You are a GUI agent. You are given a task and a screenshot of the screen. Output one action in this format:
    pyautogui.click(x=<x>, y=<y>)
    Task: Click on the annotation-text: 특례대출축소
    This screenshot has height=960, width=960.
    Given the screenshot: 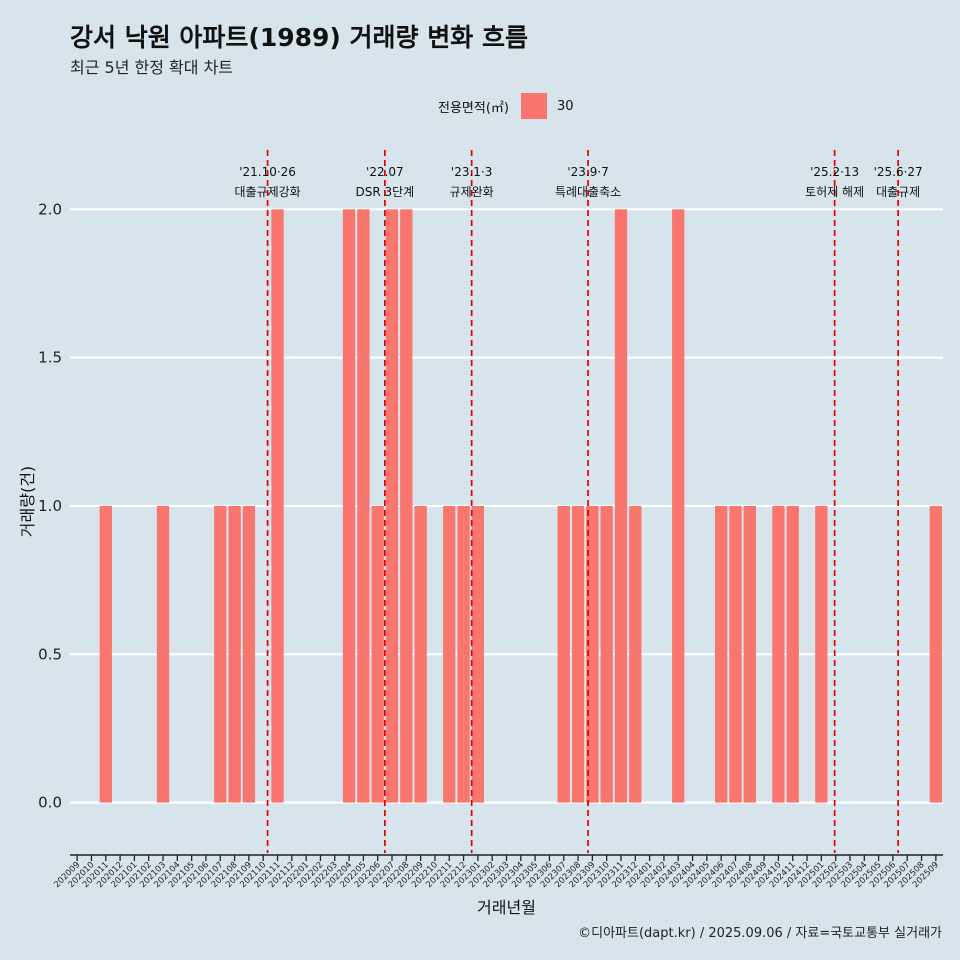 What is the action you would take?
    pyautogui.click(x=588, y=192)
    